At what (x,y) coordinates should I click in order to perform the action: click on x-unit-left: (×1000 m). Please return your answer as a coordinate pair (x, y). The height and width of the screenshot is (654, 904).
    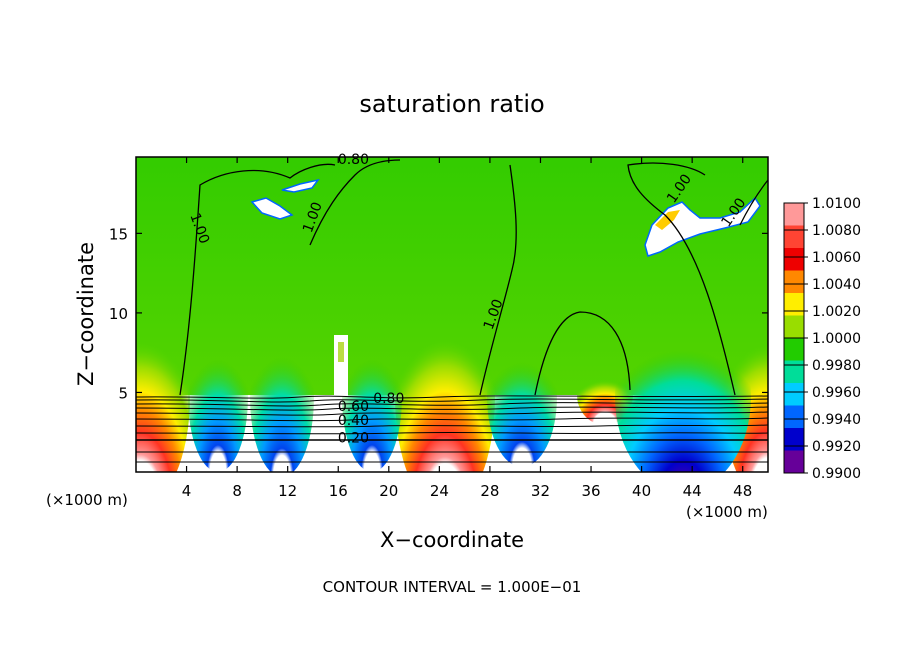
    Looking at the image, I should click on (87, 500).